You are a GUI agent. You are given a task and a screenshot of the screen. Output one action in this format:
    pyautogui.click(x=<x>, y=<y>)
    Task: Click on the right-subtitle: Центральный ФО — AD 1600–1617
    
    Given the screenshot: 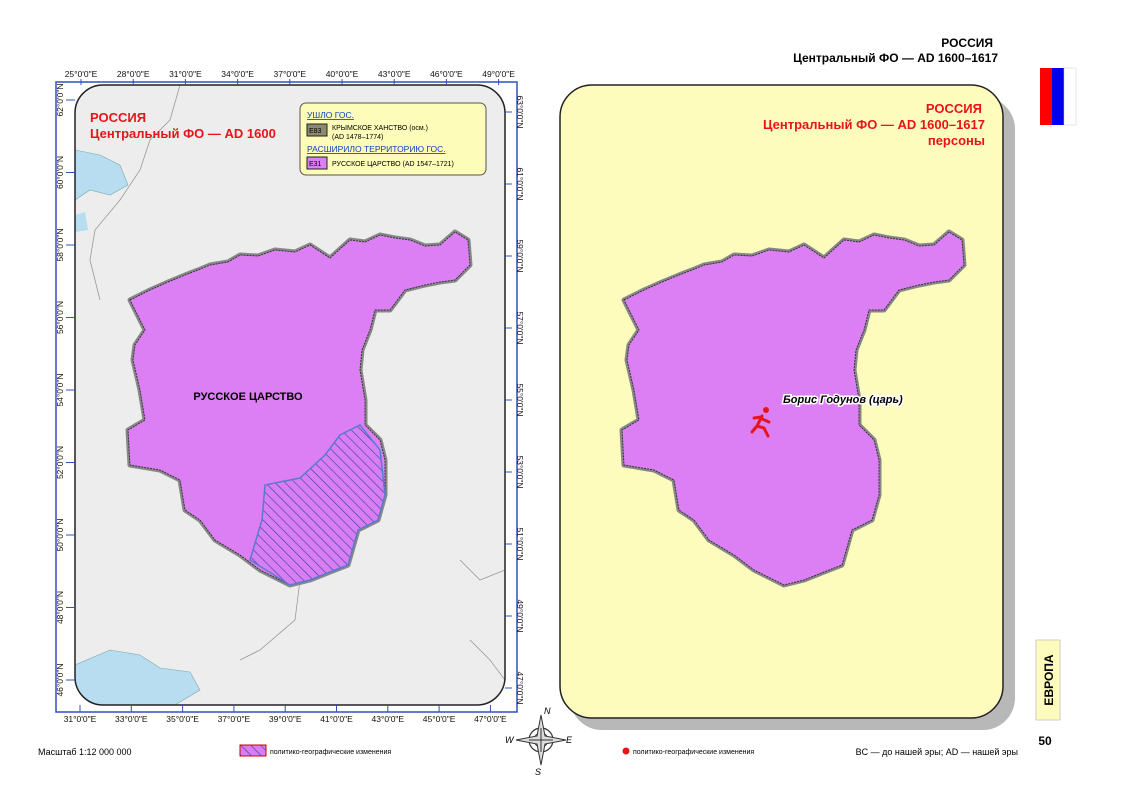 What is the action you would take?
    pyautogui.click(x=874, y=124)
    